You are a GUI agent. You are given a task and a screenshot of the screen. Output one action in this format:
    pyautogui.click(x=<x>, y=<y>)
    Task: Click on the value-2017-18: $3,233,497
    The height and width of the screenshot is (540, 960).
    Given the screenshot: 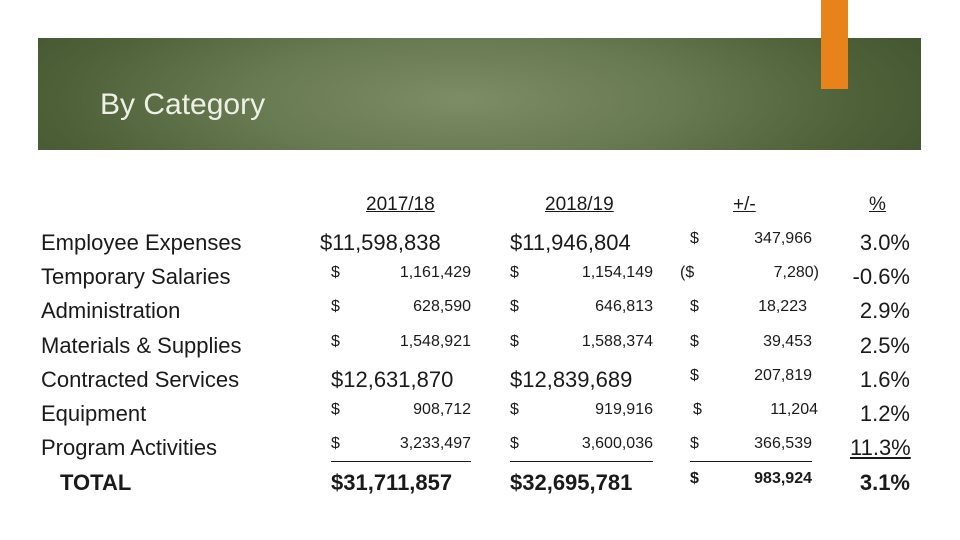 What is the action you would take?
    pyautogui.click(x=401, y=448)
    